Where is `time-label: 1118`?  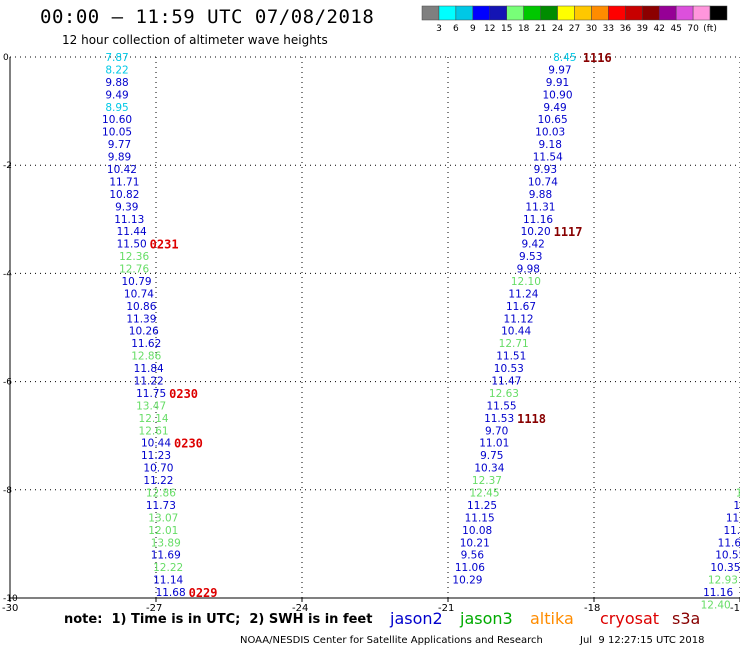
time-label: 1118 is located at coordinates (531, 419).